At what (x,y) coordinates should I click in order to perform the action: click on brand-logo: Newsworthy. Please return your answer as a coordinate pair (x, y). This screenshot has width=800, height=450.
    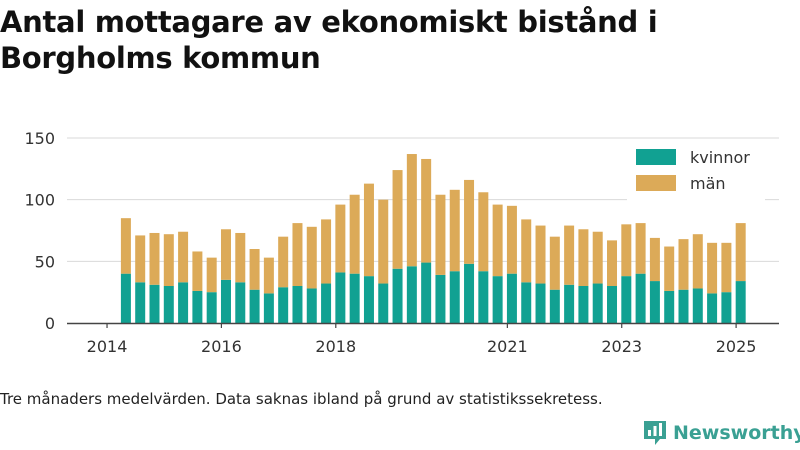
    Looking at the image, I should click on (721, 433).